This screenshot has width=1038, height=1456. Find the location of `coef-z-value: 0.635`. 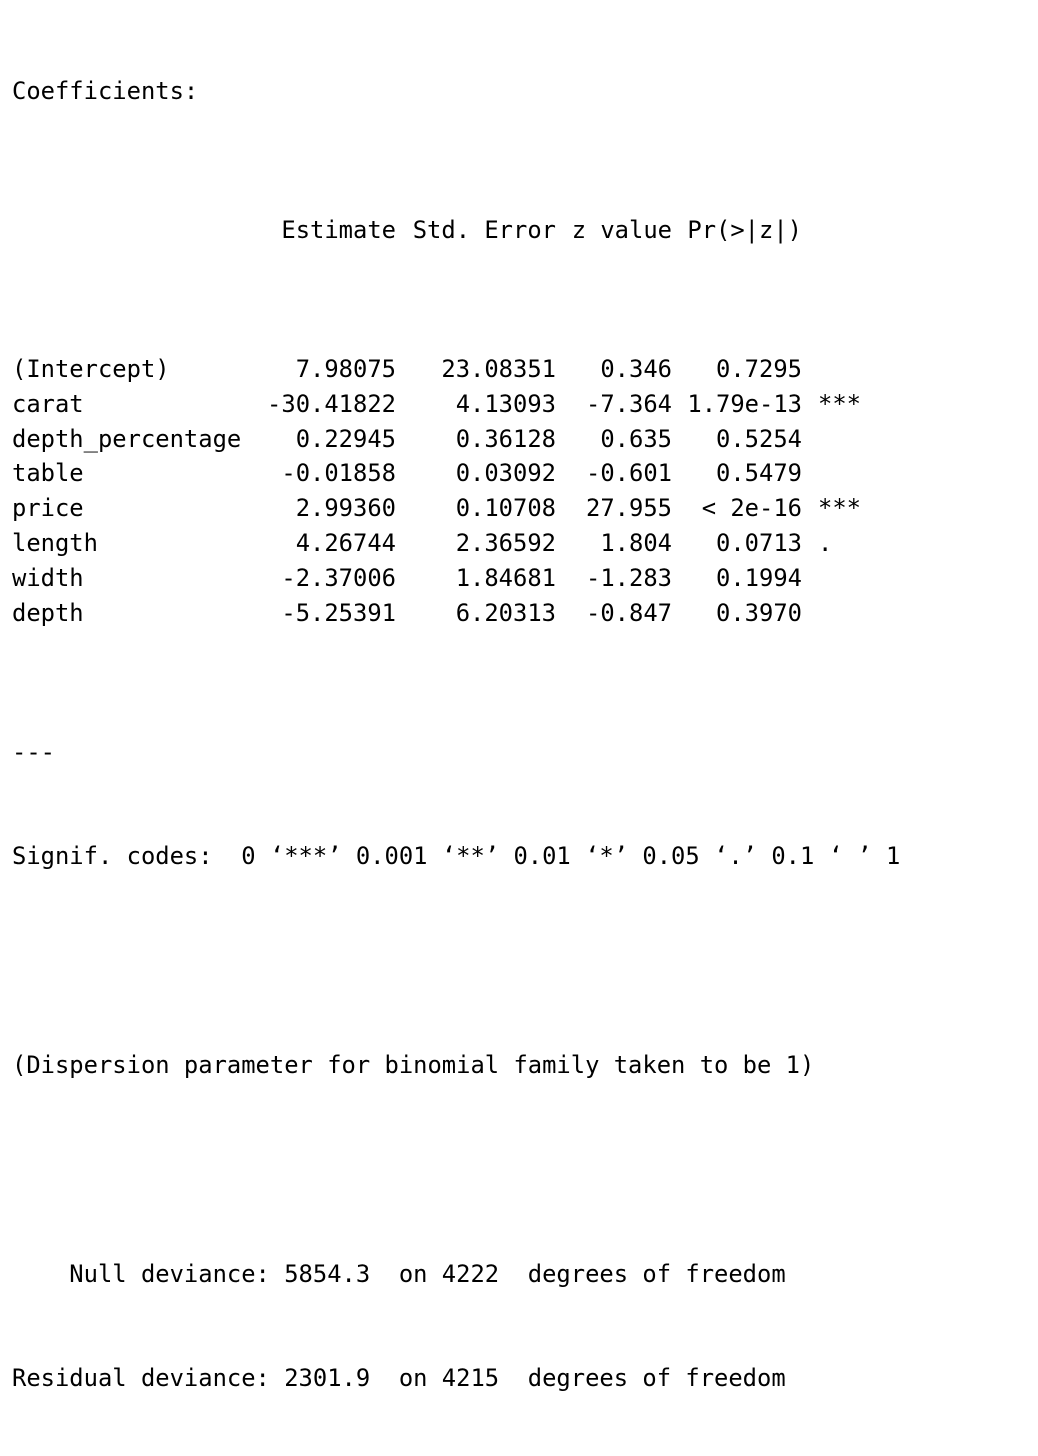

coef-z-value: 0.635 is located at coordinates (636, 438).